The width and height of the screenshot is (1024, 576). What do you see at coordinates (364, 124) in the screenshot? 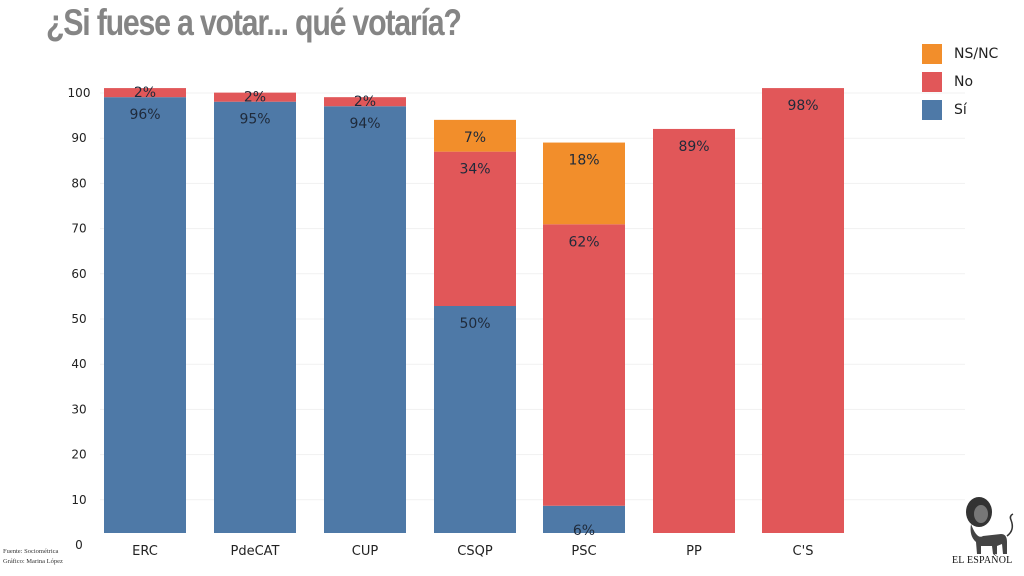
I see `data-label: 94%` at bounding box center [364, 124].